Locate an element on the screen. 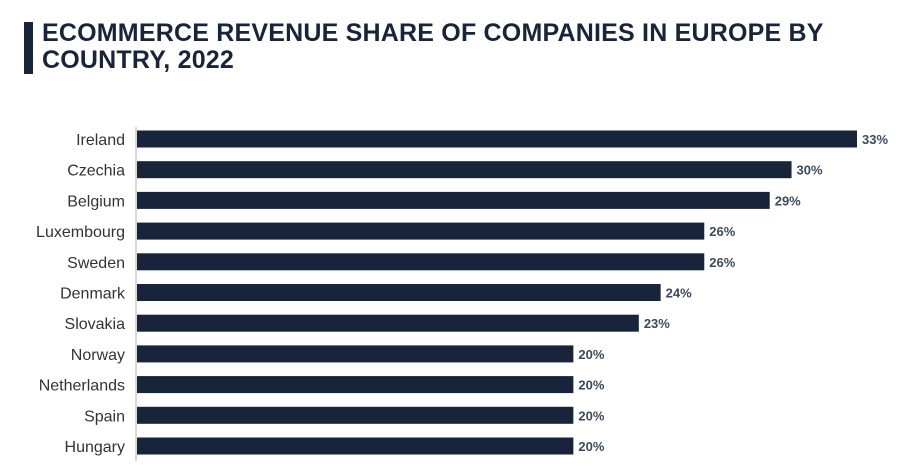 The height and width of the screenshot is (467, 901). category-label: Denmark is located at coordinates (93, 294).